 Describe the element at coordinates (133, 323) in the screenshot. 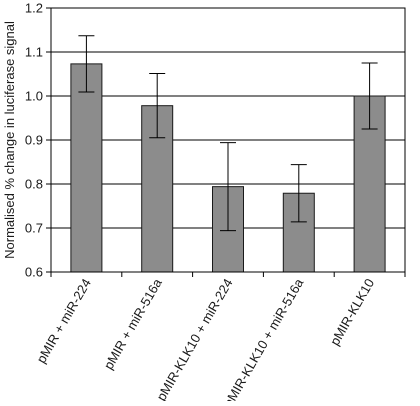

I see `x-category-label: pMIR + miR-516a` at that location.